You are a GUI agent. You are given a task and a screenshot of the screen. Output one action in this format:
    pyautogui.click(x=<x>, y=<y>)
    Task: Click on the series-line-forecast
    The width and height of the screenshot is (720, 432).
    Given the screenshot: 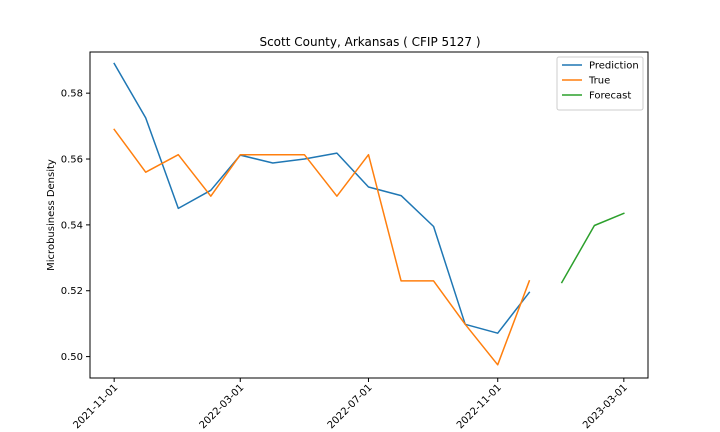 What is the action you would take?
    pyautogui.click(x=592, y=248)
    